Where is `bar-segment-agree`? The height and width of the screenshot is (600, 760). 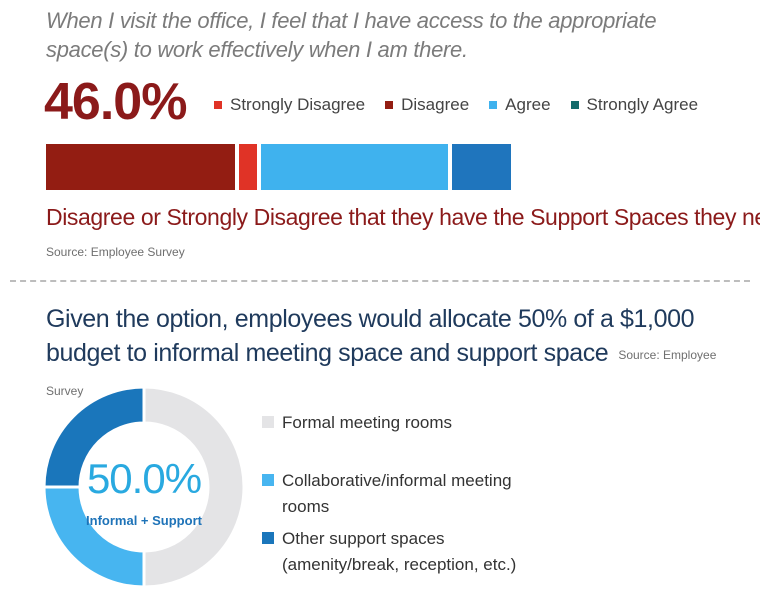
bar-segment-agree is located at coordinates (354, 167).